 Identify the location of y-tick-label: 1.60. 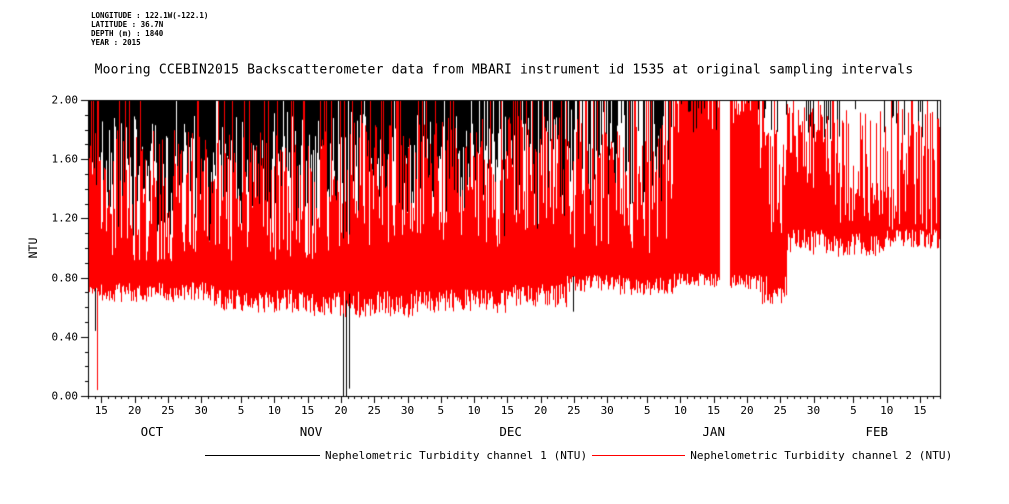
(65, 159).